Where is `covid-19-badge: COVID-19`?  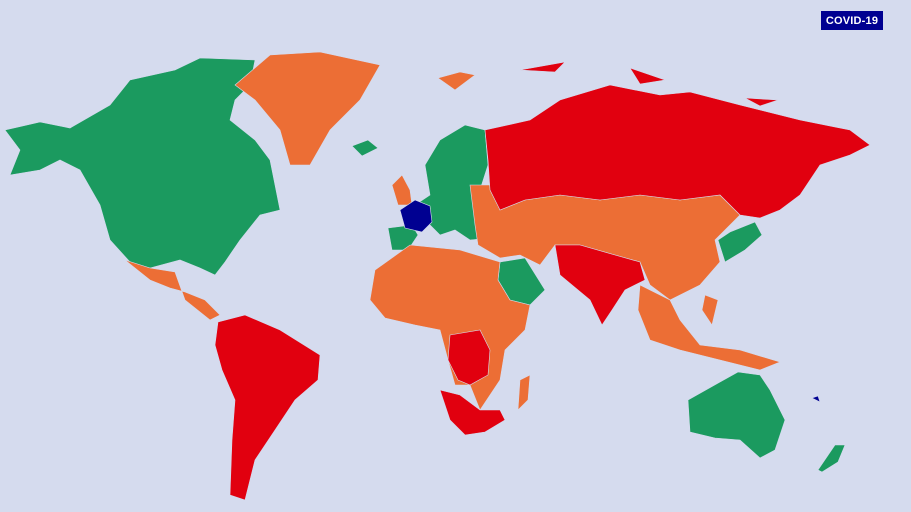
covid-19-badge: COVID-19 is located at coordinates (852, 20).